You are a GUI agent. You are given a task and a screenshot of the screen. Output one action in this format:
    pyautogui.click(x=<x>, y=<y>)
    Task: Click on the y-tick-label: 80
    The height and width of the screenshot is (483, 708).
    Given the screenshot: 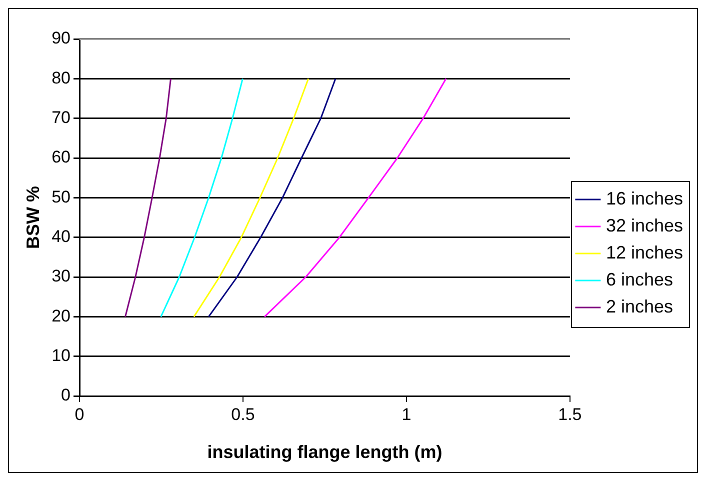 What is the action you would take?
    pyautogui.click(x=61, y=78)
    